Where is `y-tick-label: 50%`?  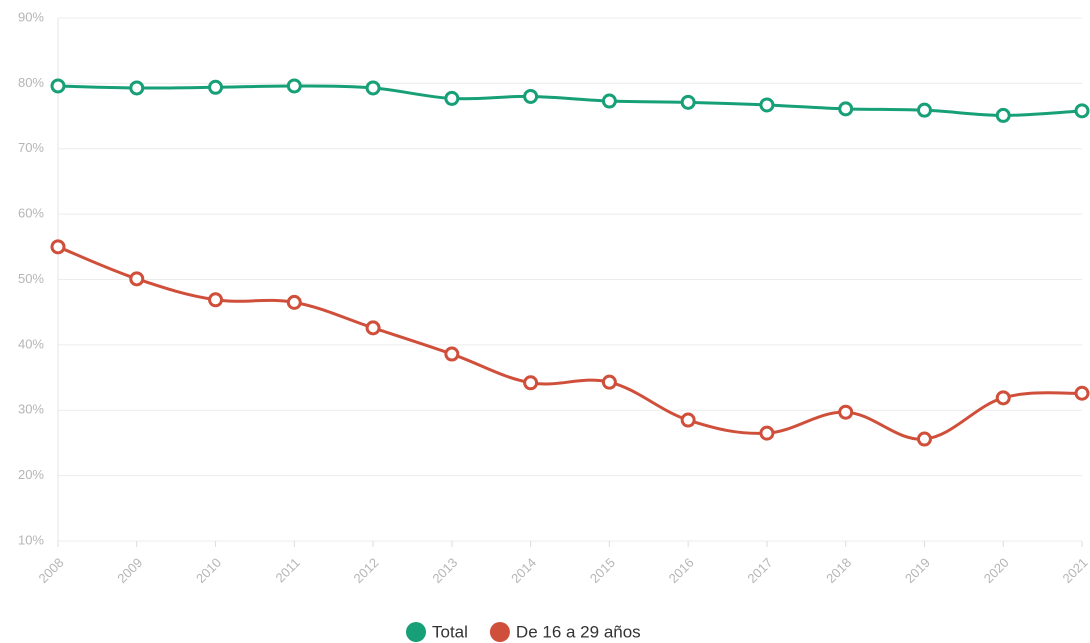
y-tick-label: 50% is located at coordinates (31, 278).